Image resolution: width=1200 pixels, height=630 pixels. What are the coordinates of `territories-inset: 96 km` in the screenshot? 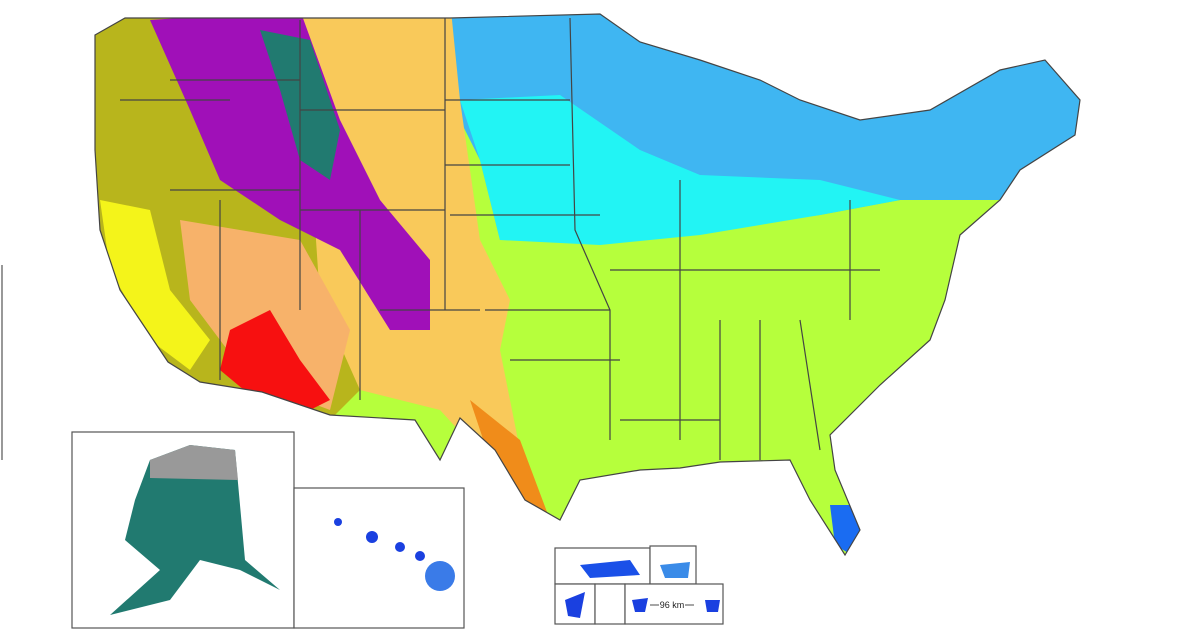 It's located at (639, 585).